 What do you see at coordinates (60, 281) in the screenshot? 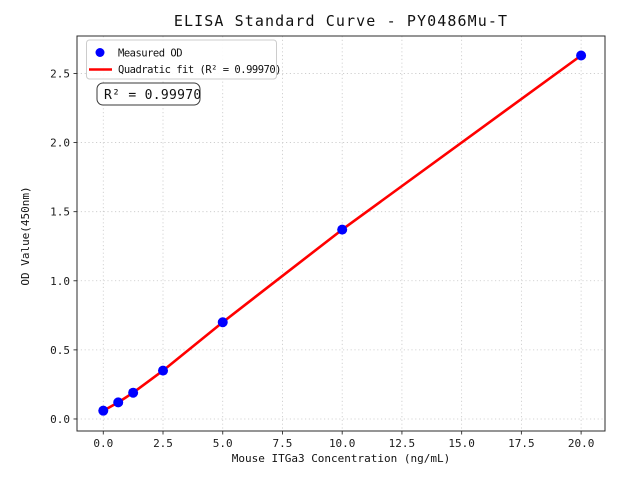
I see `y-tick-label: 1.0` at bounding box center [60, 281].